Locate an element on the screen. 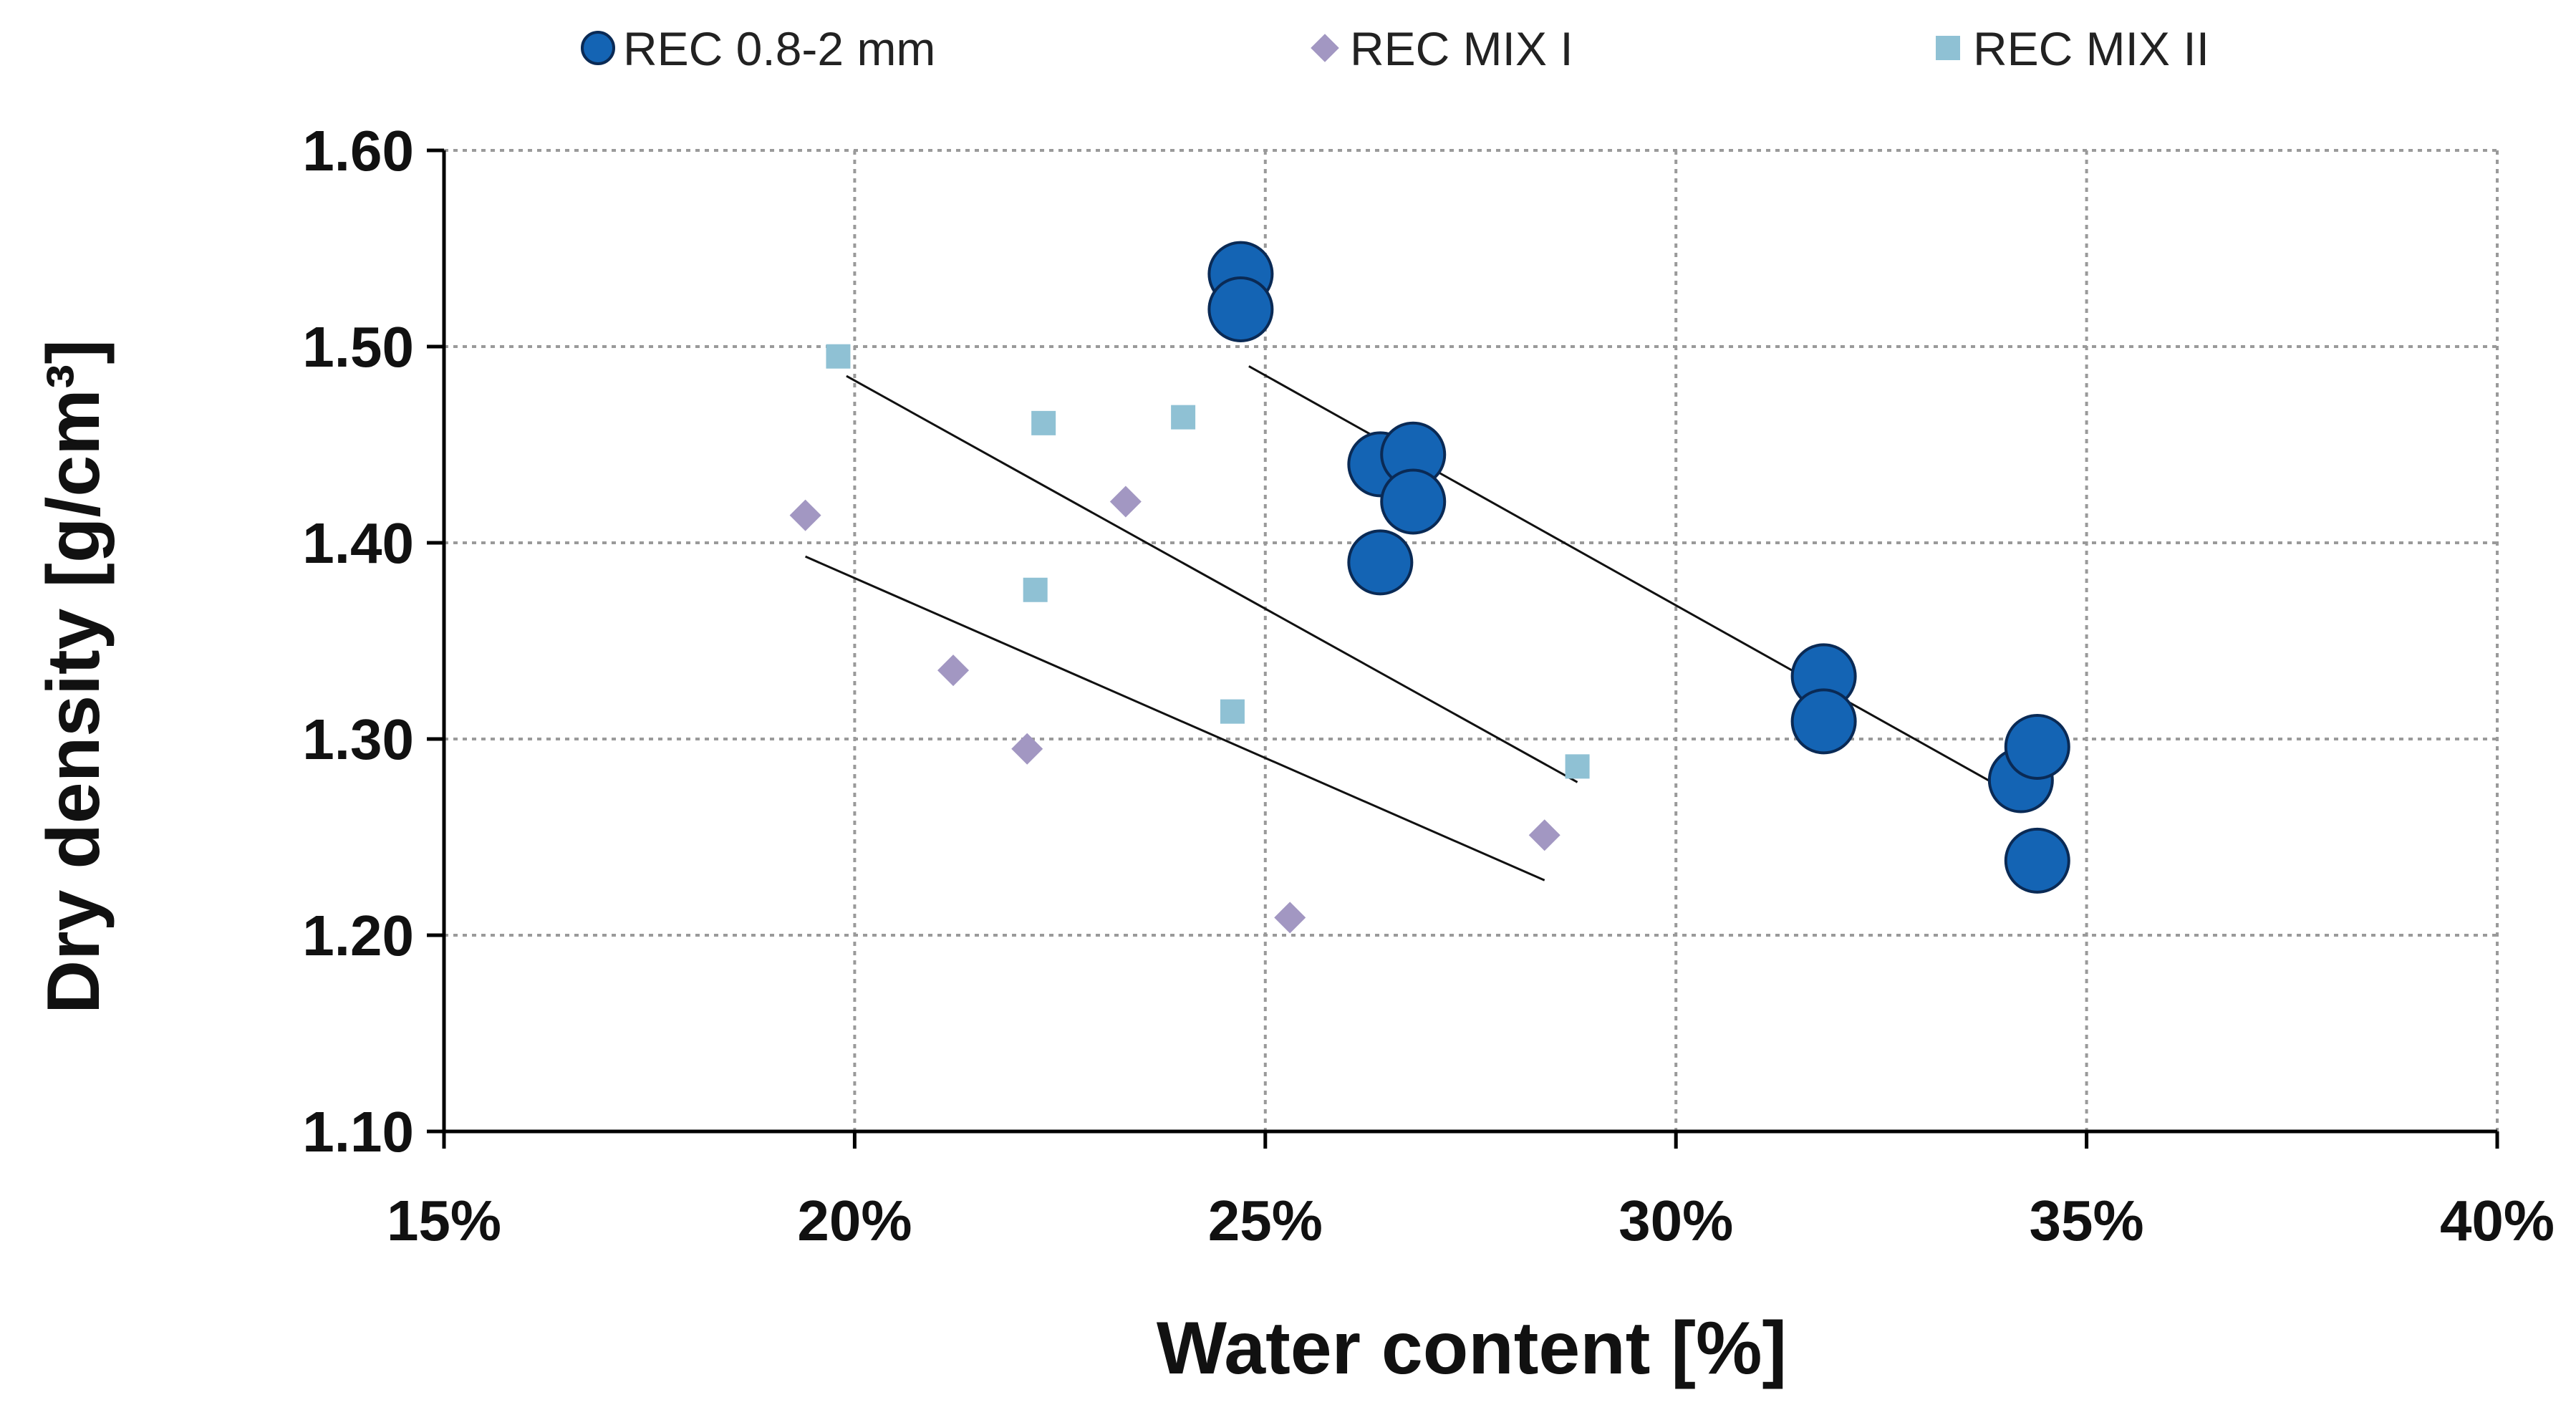  x-tick-label: 25% is located at coordinates (1265, 1221).